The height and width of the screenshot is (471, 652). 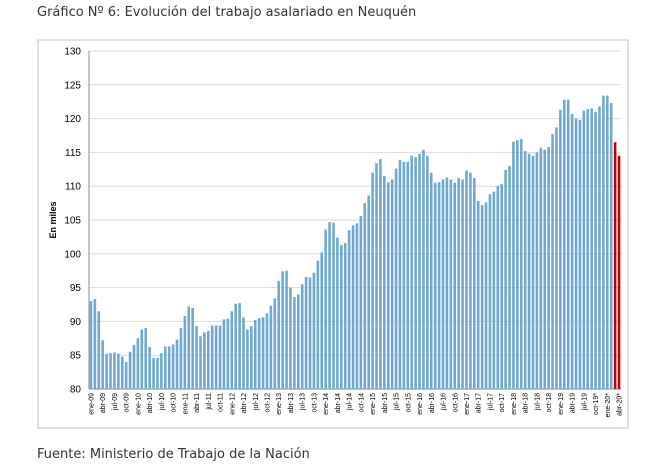 I want to click on x-tick-label: jul-18, so click(x=537, y=402).